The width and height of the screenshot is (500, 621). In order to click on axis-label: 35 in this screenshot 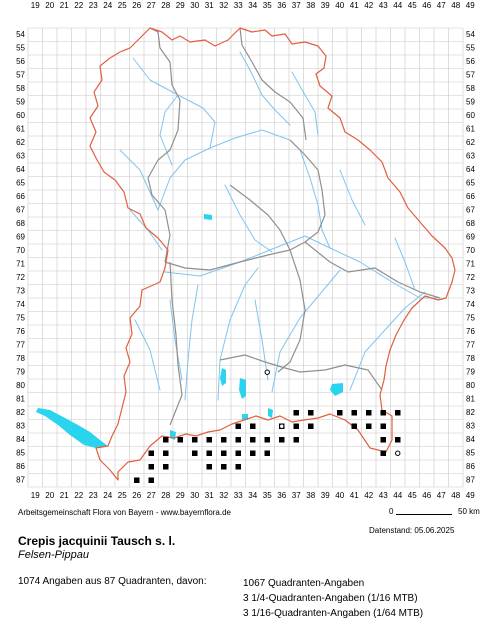, I will do `click(267, 495)`.